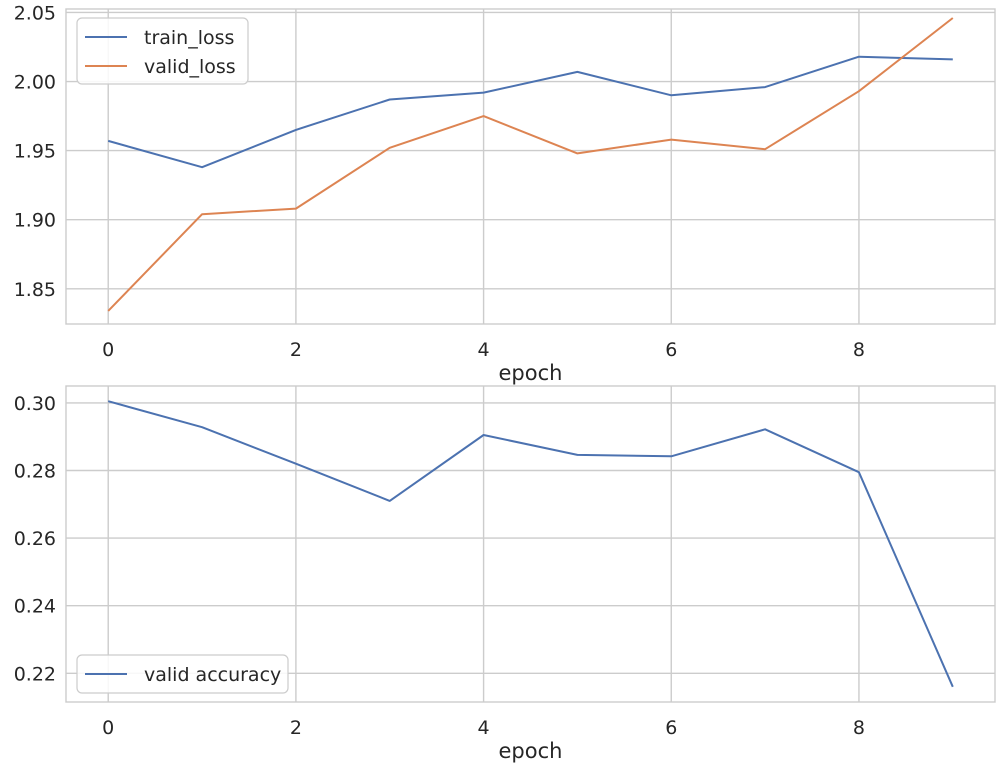 The width and height of the screenshot is (1005, 770). Describe the element at coordinates (35, 152) in the screenshot. I see `y-tick-label: 1.95` at that location.